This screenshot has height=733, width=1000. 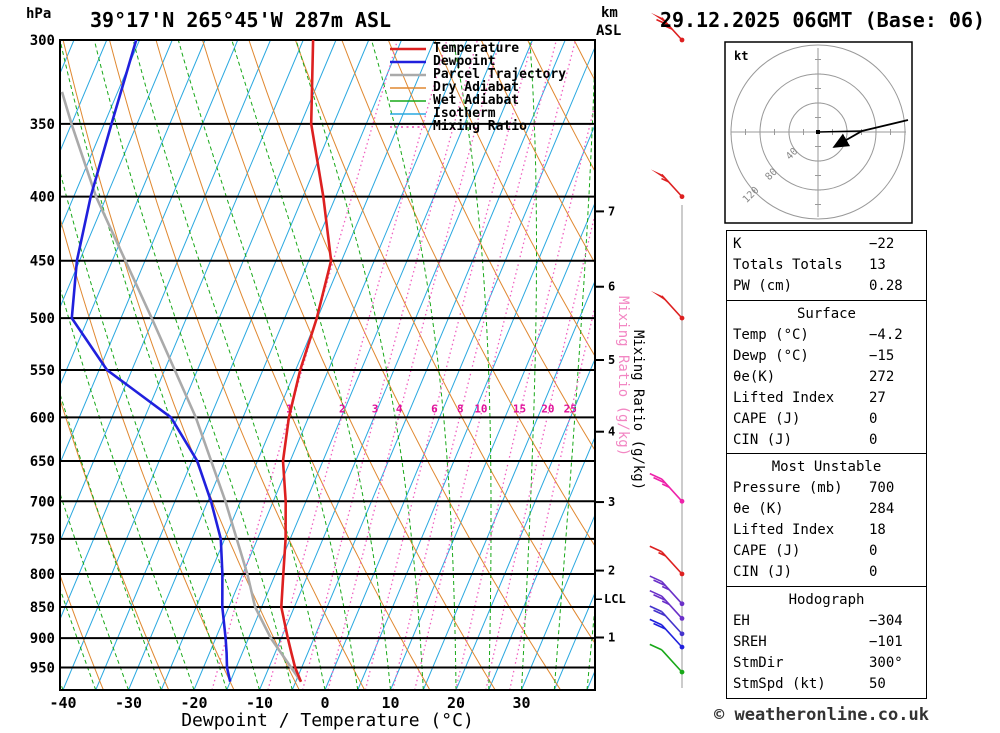 What do you see at coordinates (882, 244) in the screenshot?
I see `index-value: −22` at bounding box center [882, 244].